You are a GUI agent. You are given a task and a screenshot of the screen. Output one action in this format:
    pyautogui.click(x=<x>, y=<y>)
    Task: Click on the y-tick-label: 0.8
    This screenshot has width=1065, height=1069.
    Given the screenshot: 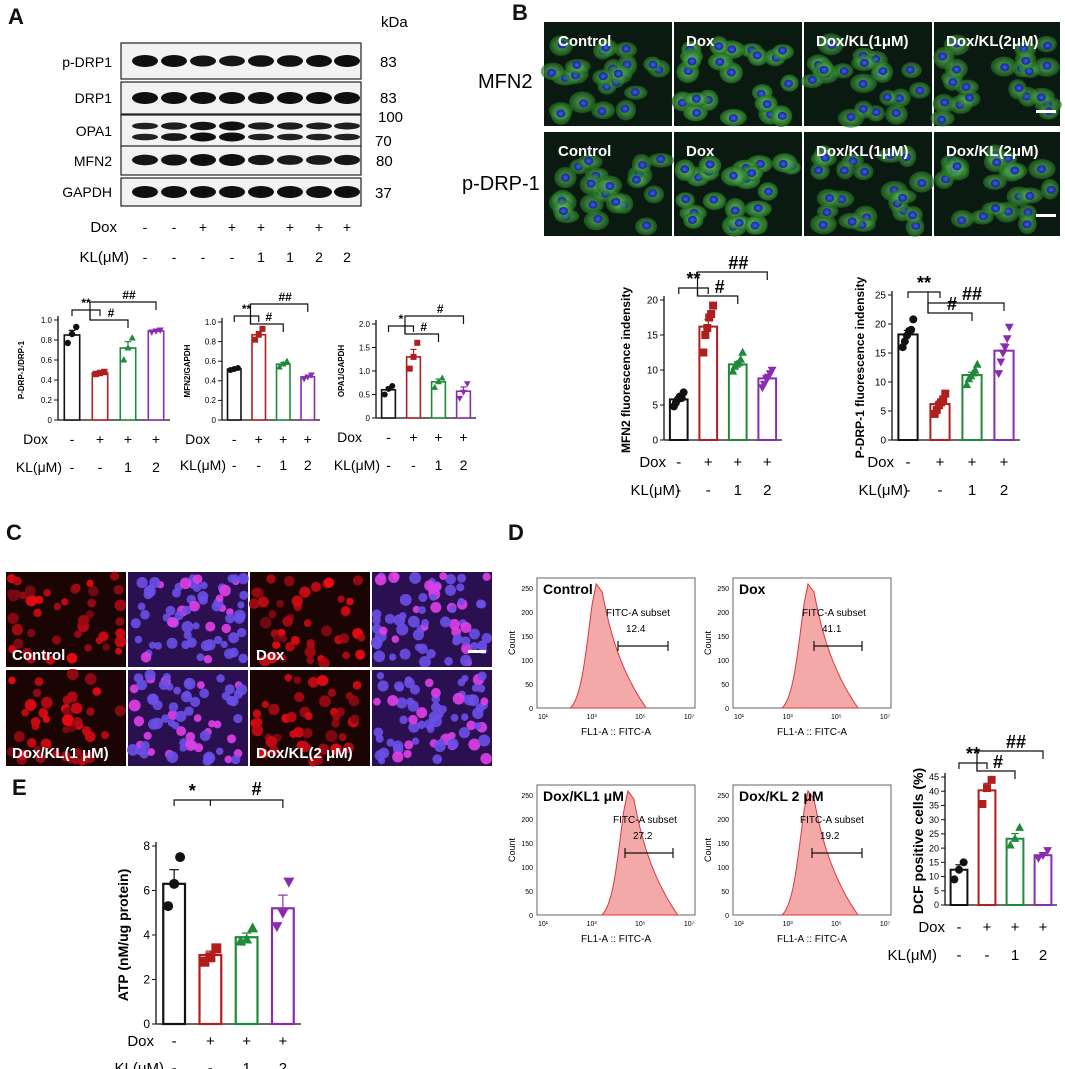 What is the action you would take?
    pyautogui.click(x=47, y=340)
    